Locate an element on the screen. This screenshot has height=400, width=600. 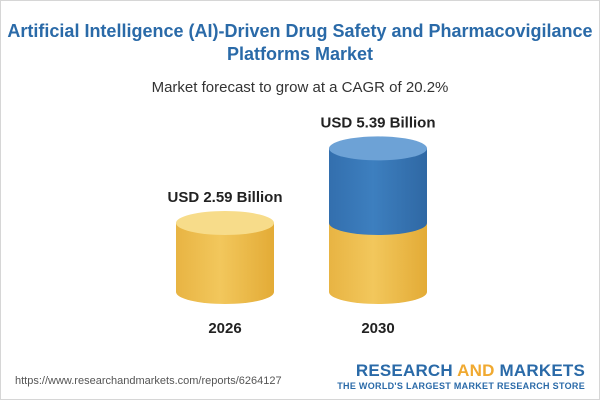
brand-word-research: RESEARCH is located at coordinates (406, 370).